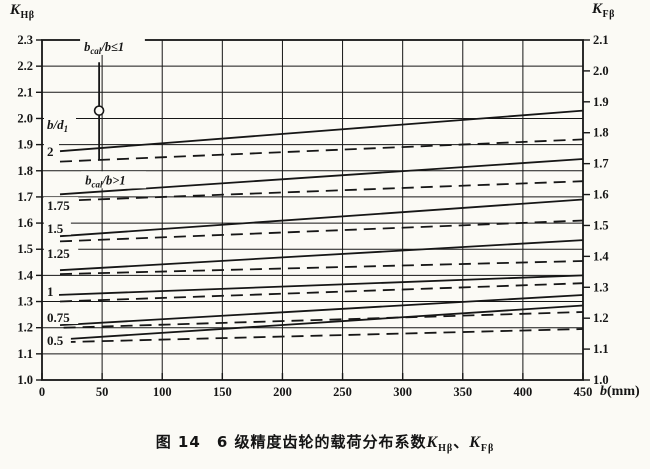 The width and height of the screenshot is (650, 469). Describe the element at coordinates (99, 110) in the screenshot. I see `annotation-marker-circle` at that location.